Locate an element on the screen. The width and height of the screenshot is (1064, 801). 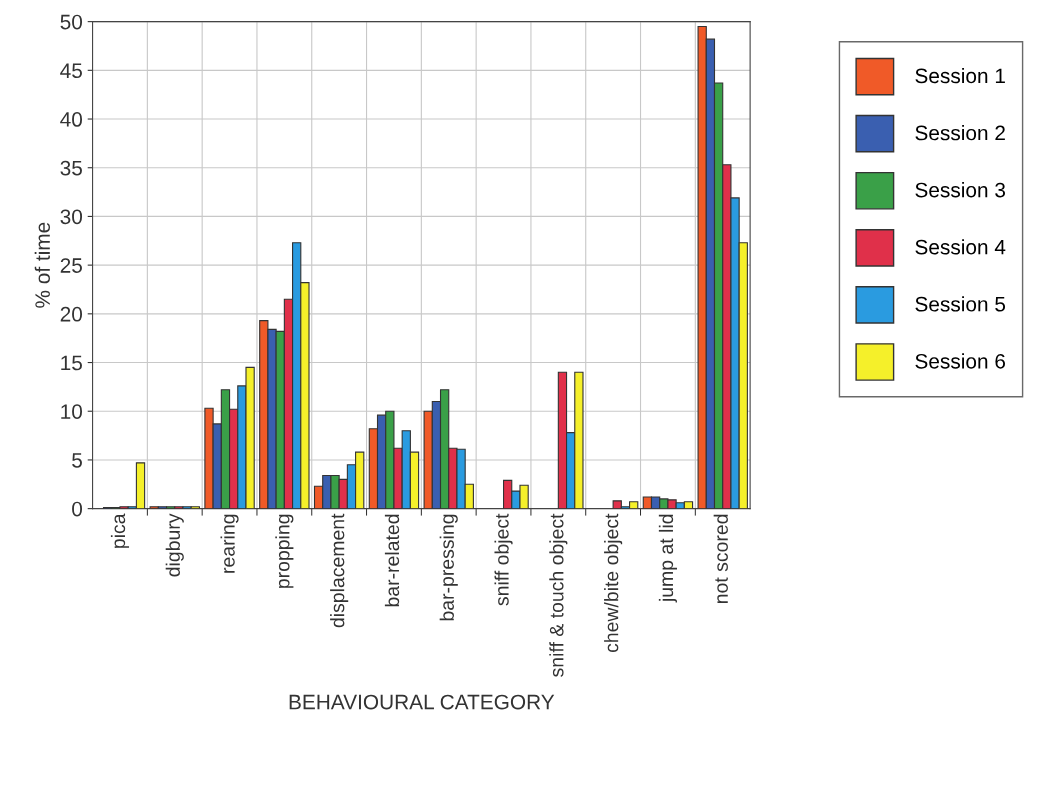
y-tick-label: 40 is located at coordinates (71, 119).